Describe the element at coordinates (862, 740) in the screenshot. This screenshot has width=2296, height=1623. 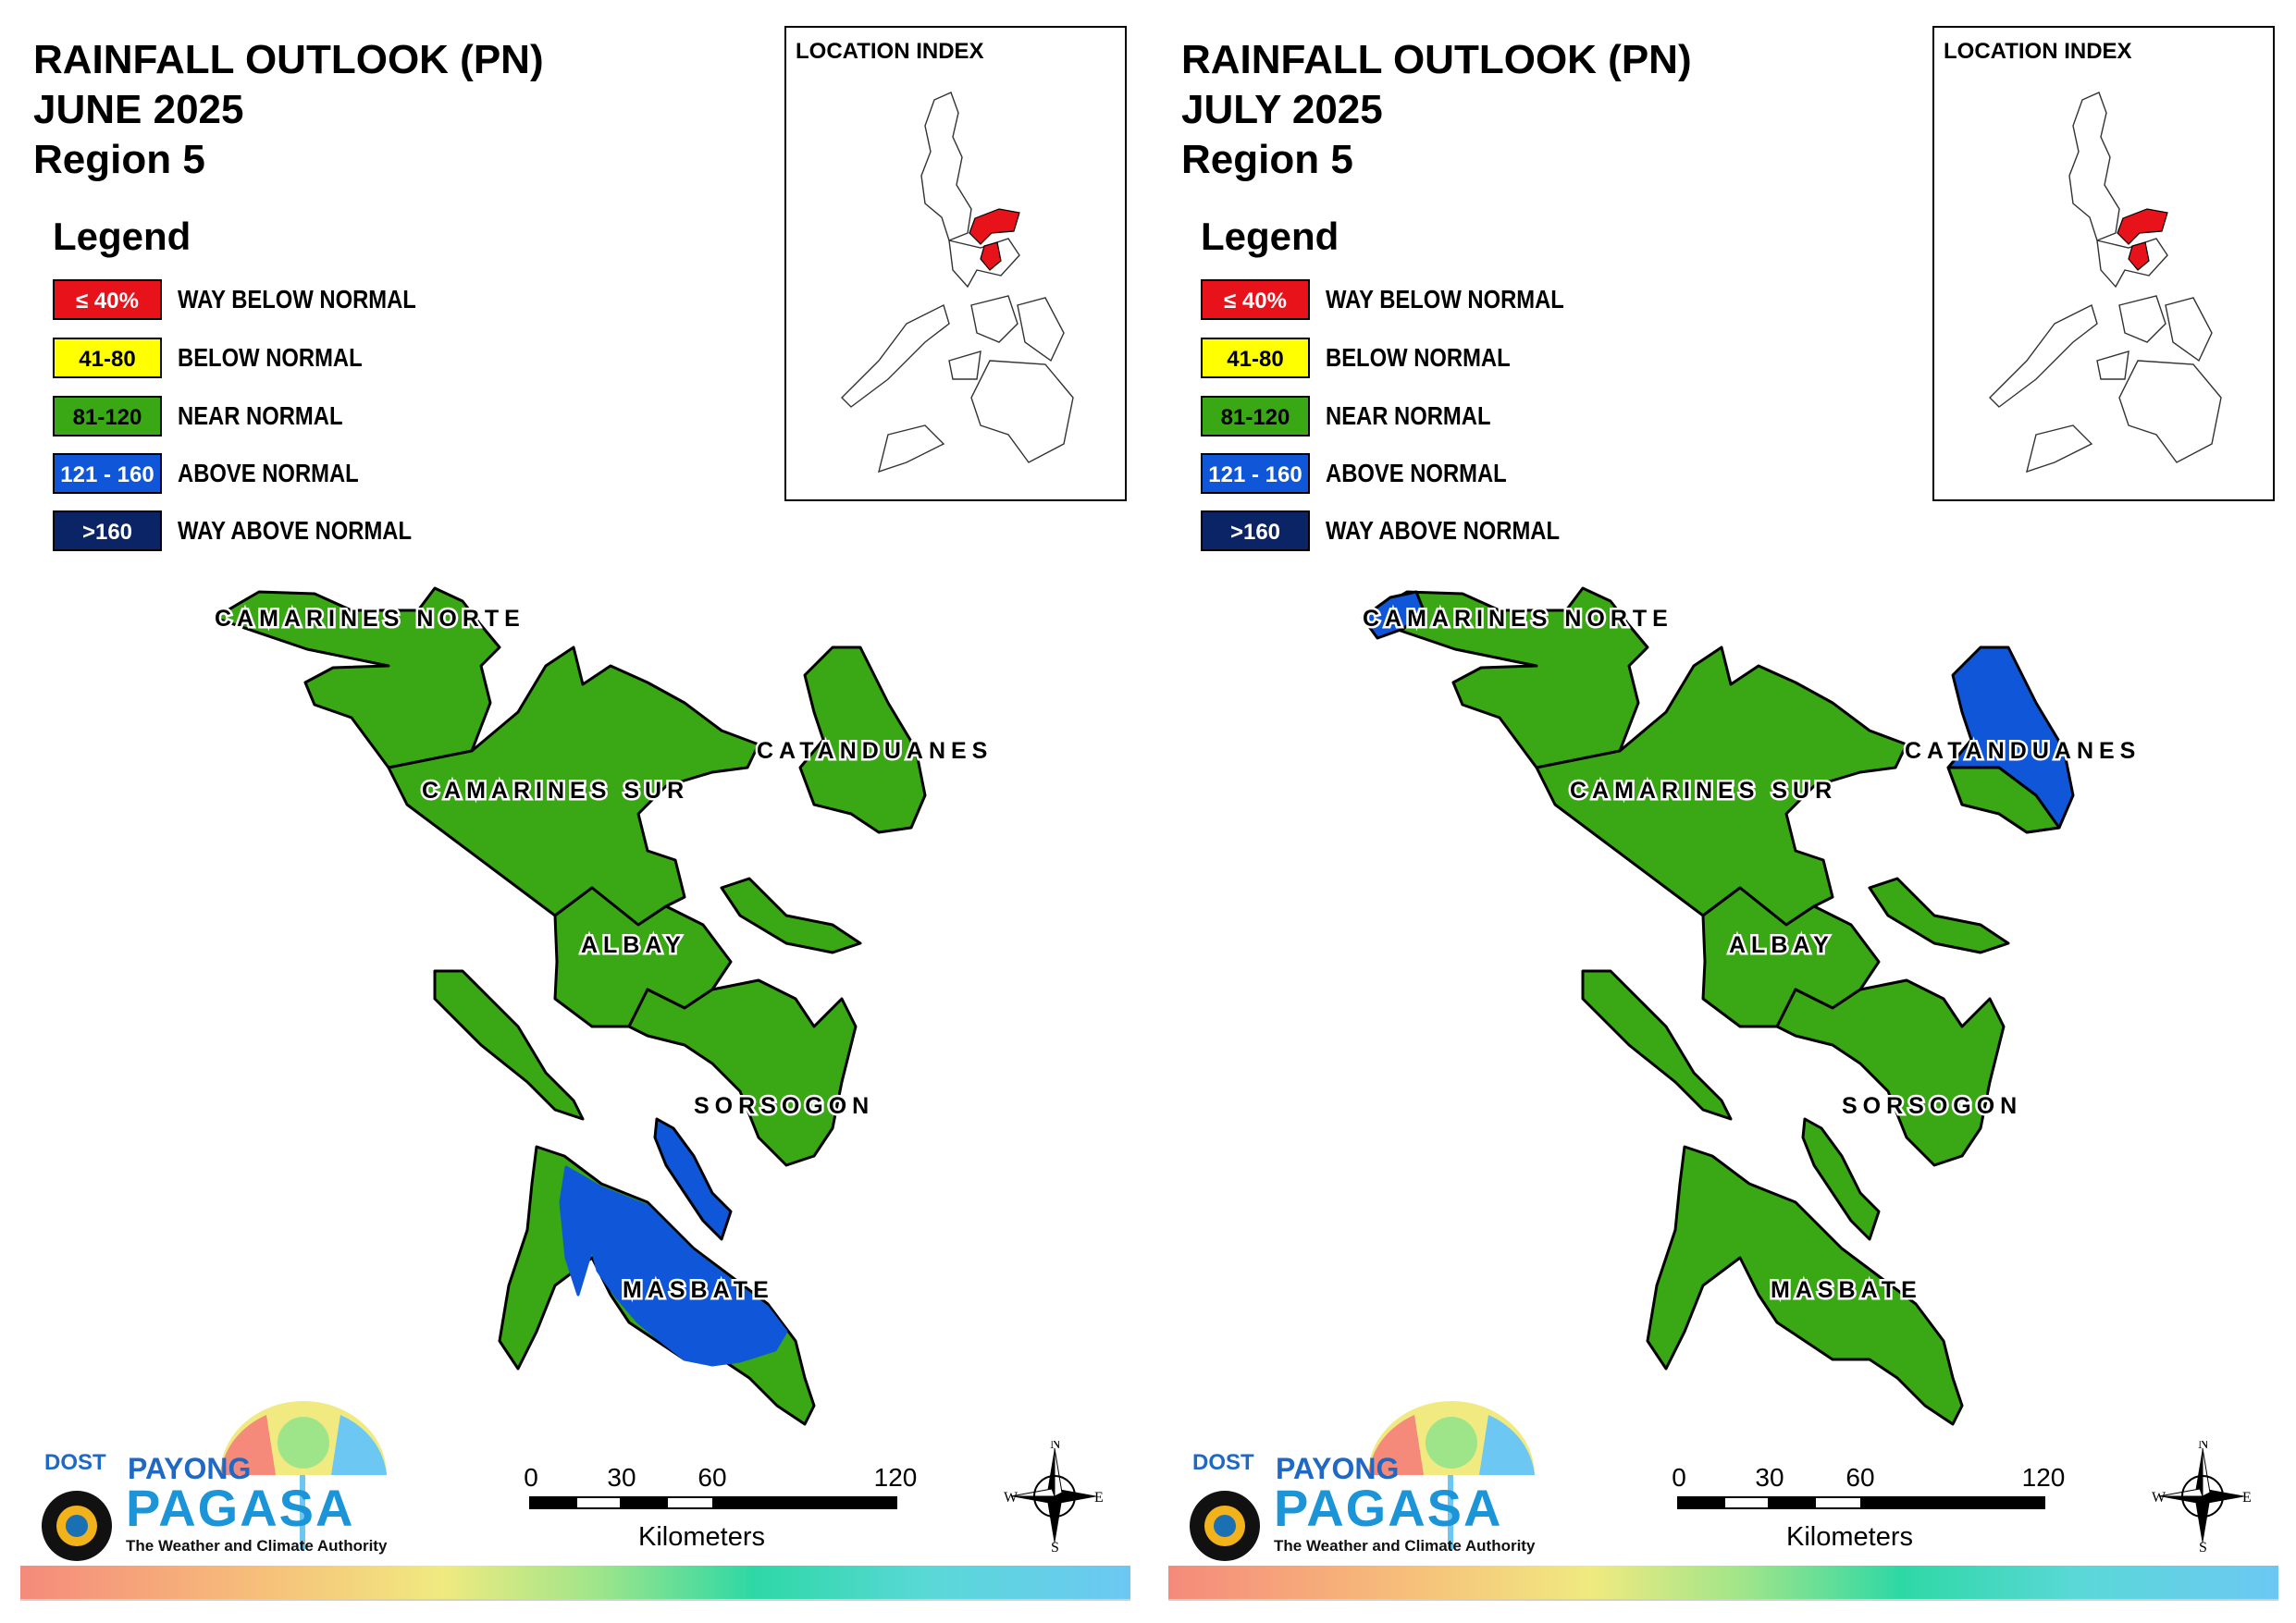
I see `province-catanduanes` at that location.